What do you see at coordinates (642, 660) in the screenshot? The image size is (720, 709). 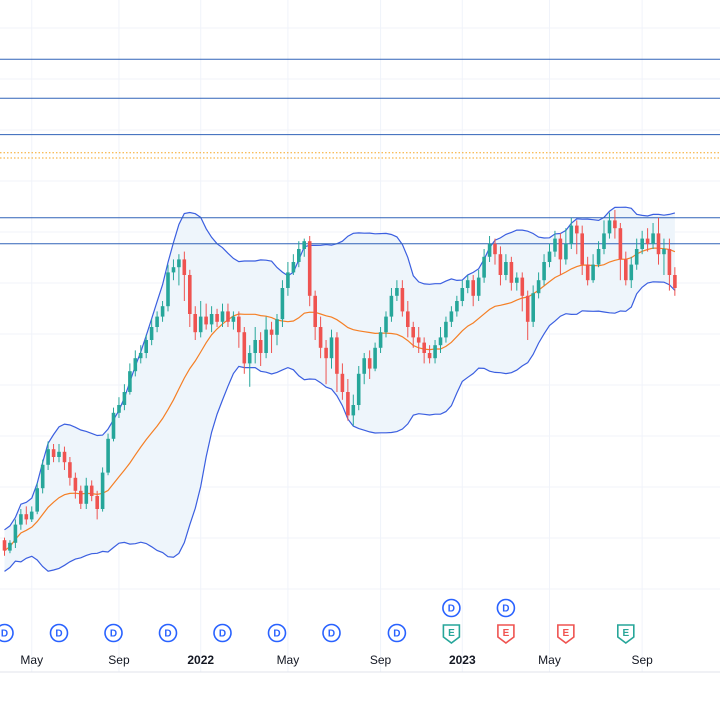 I see `time-axis-tick-label: Sep` at bounding box center [642, 660].